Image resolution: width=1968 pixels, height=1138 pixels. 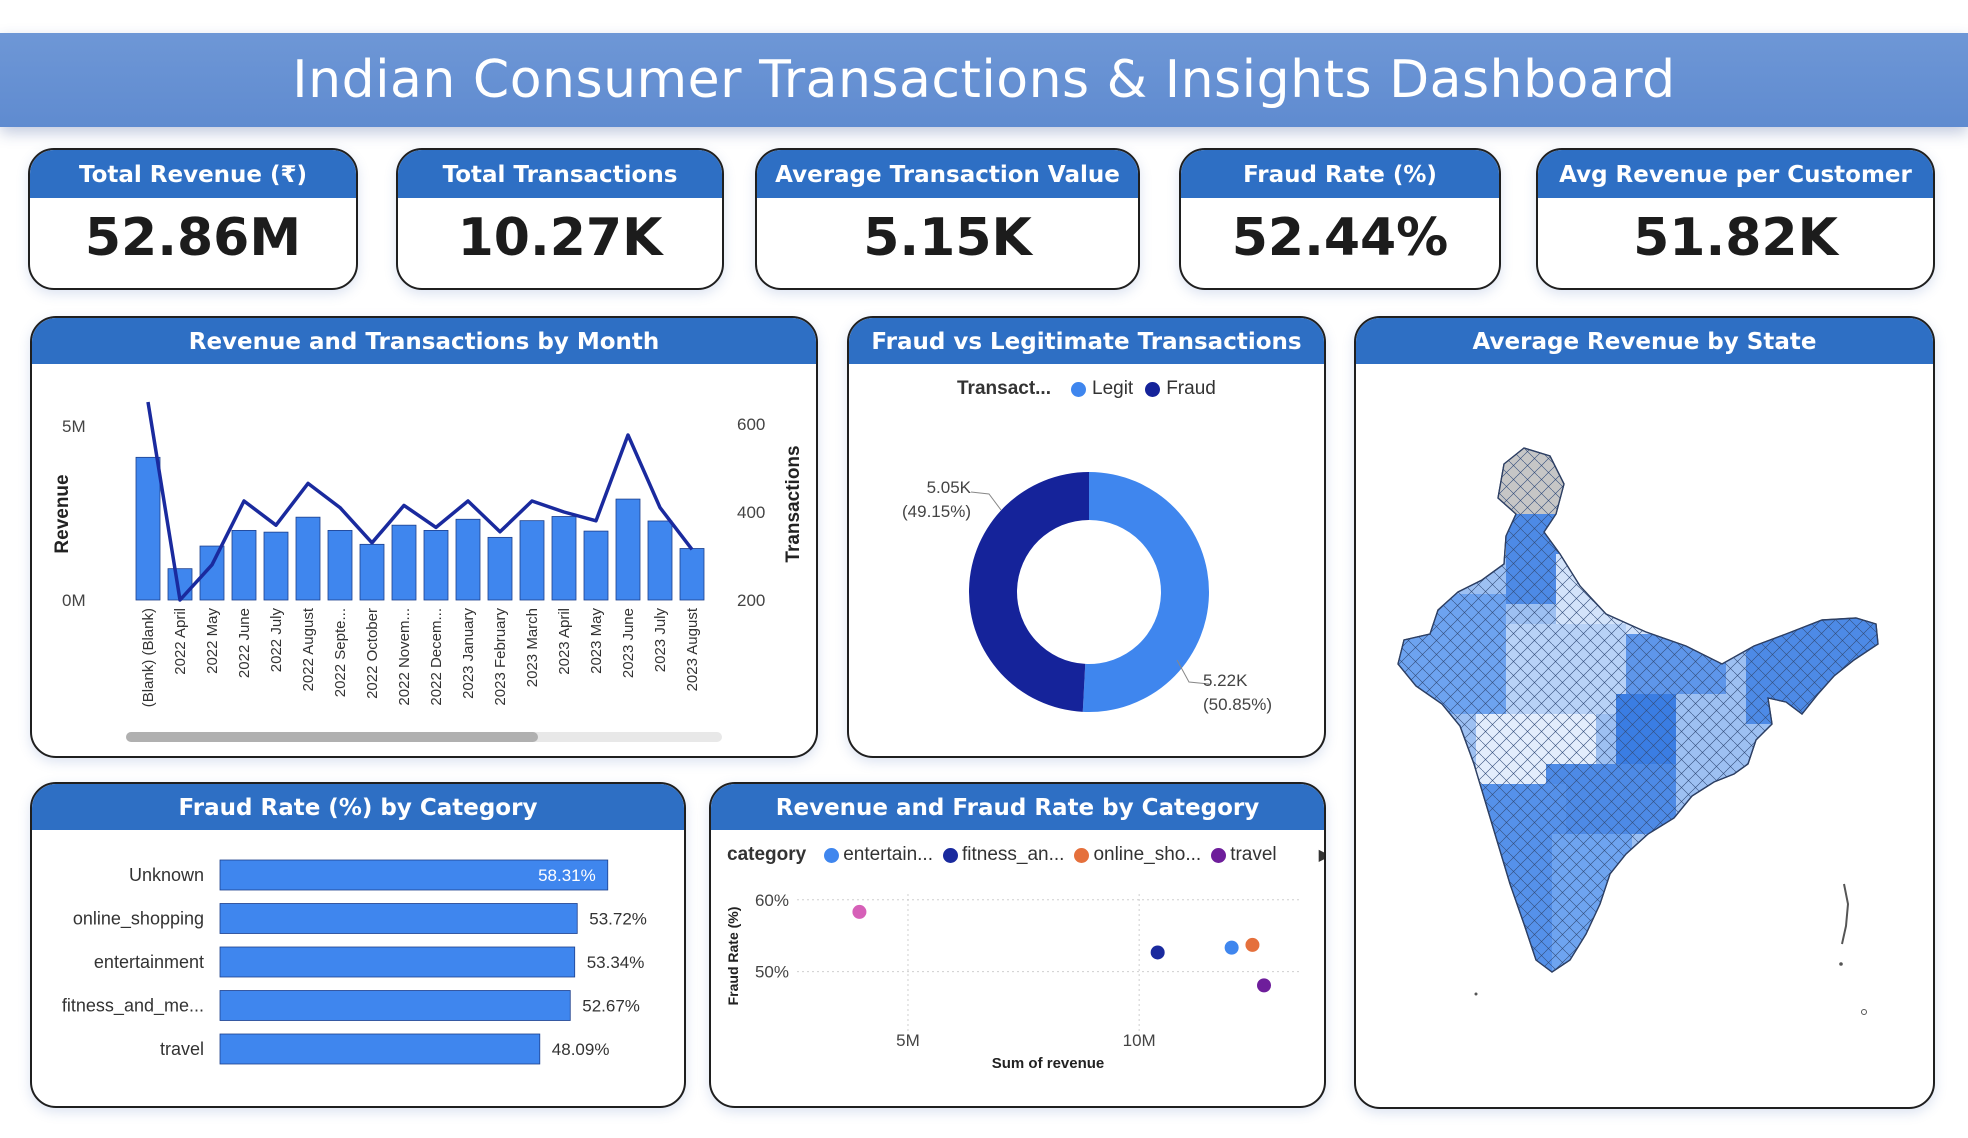 I want to click on fraud-legend-dot, so click(x=1153, y=389).